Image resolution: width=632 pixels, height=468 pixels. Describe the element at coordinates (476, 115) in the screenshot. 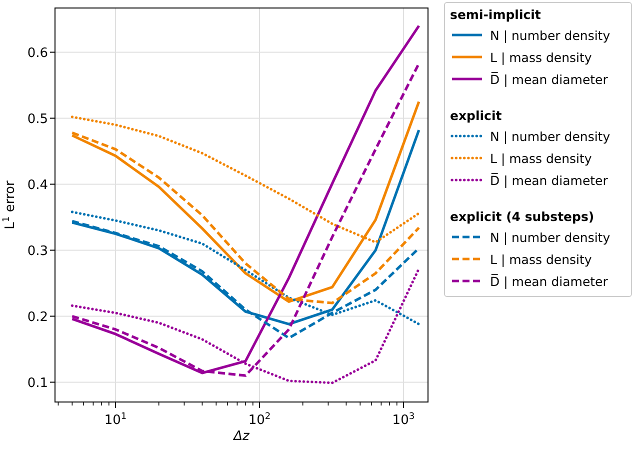

I see `text: explicit` at that location.